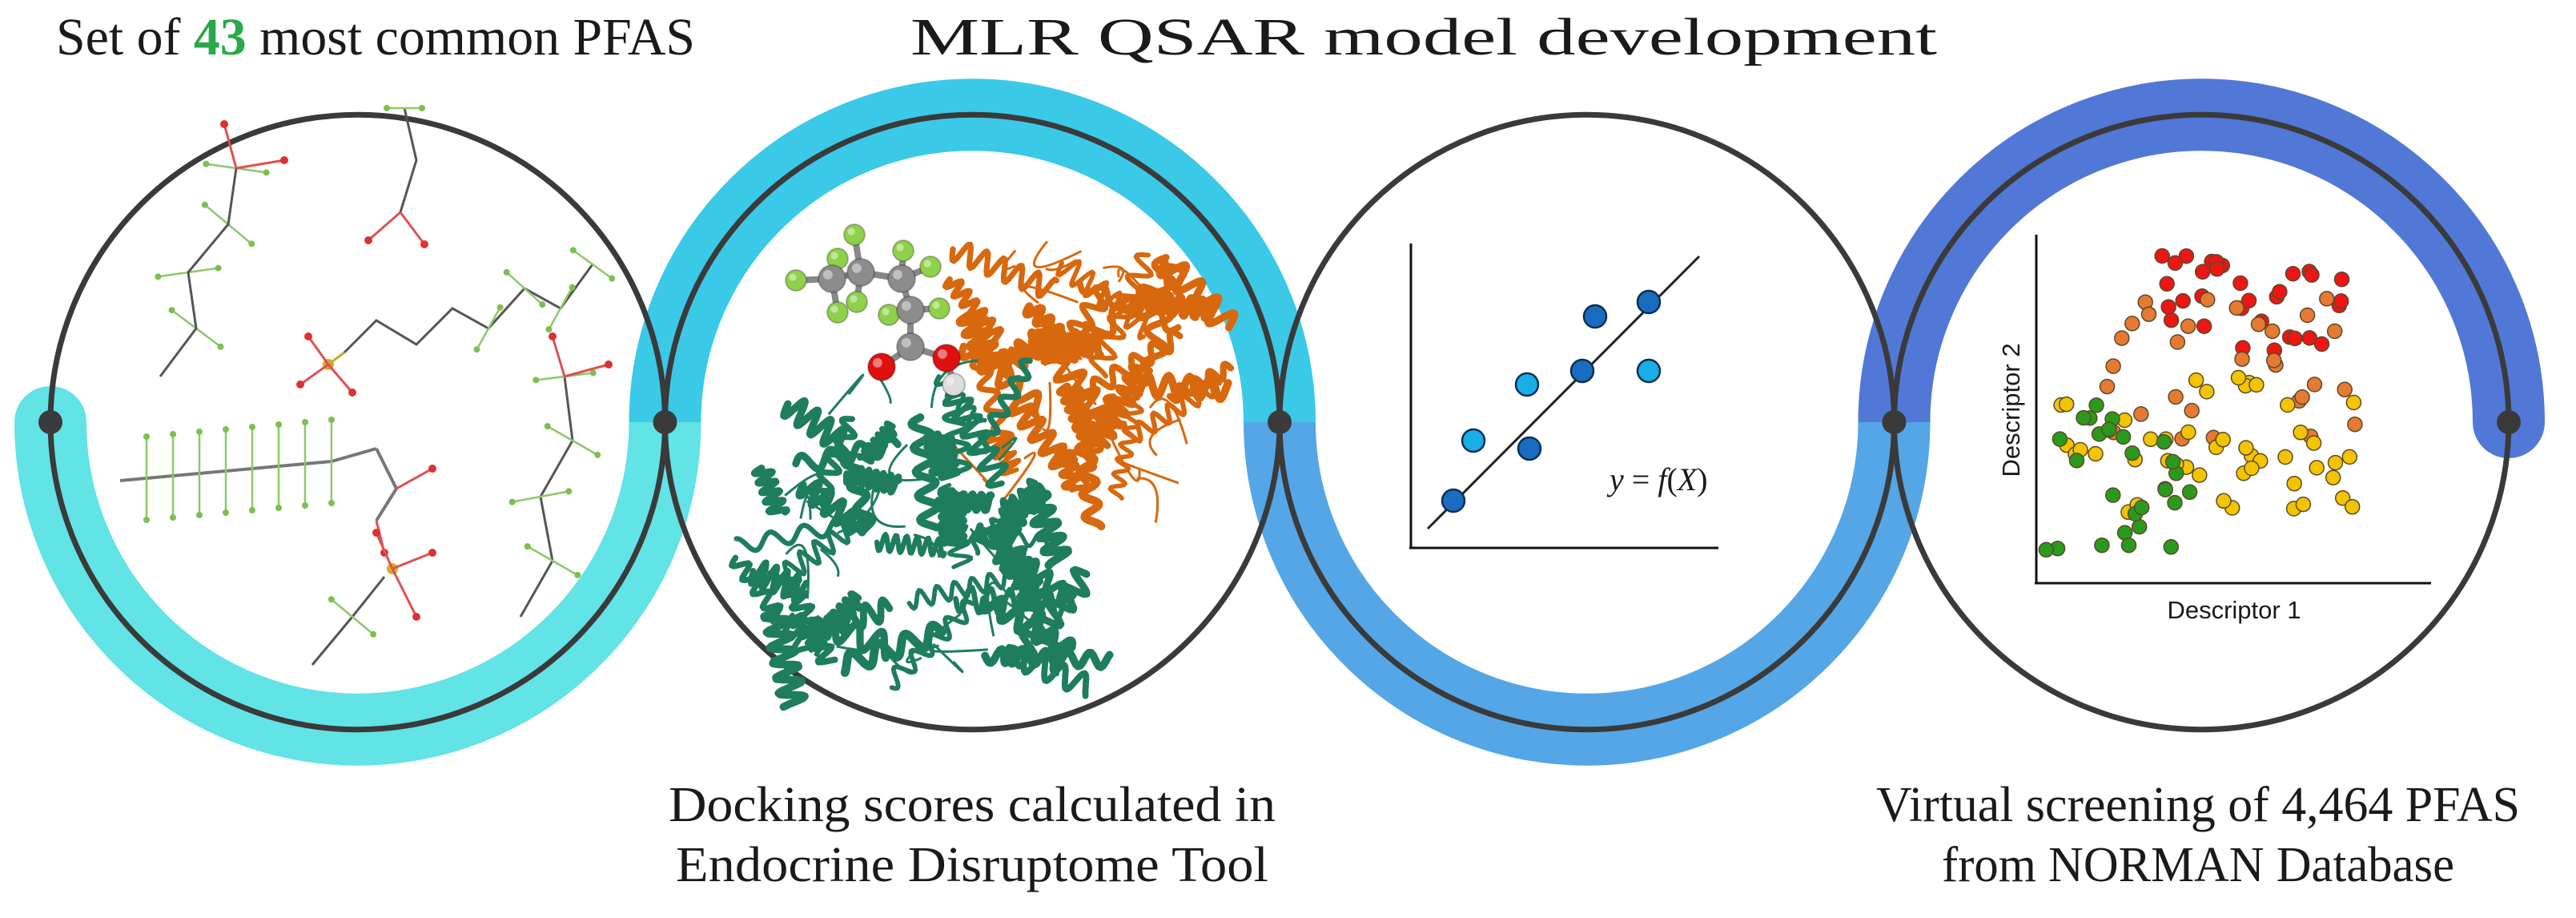 The image size is (2576, 918). I want to click on connector-nodes, so click(1279, 422).